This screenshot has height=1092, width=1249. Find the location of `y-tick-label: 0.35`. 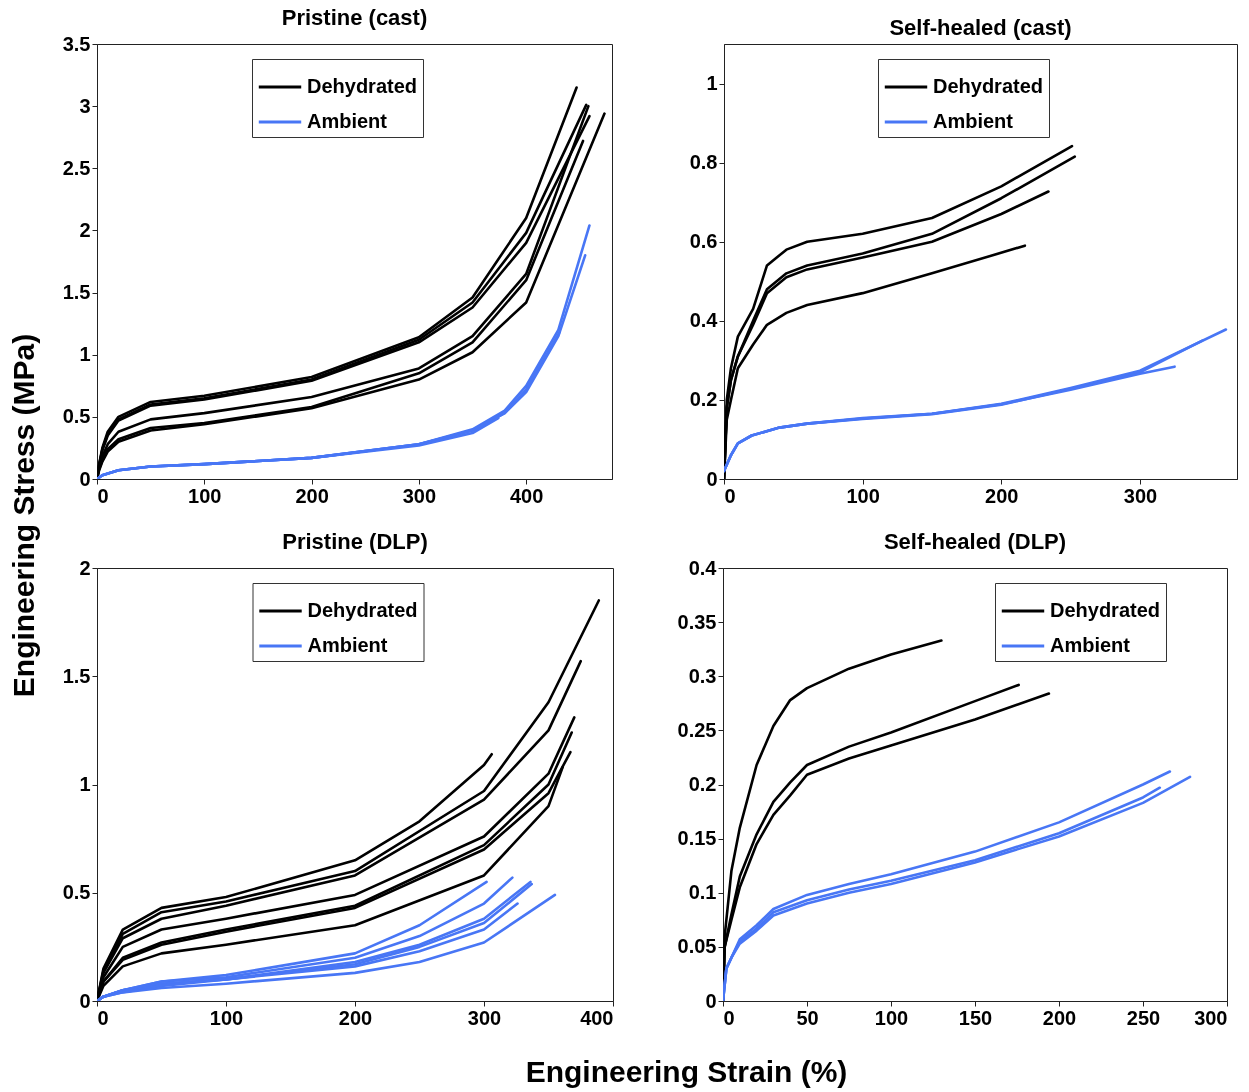

y-tick-label: 0.35 is located at coordinates (697, 621).